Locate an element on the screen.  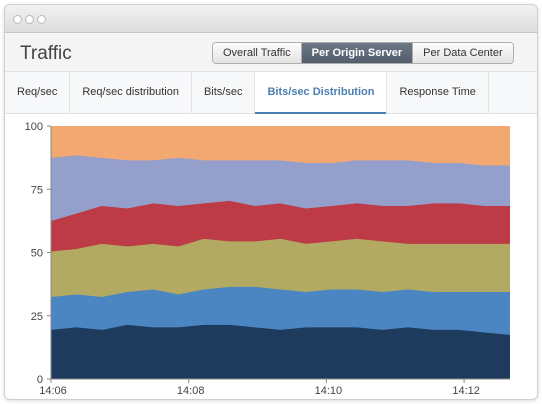
maximize-dot-icon is located at coordinates (41, 19).